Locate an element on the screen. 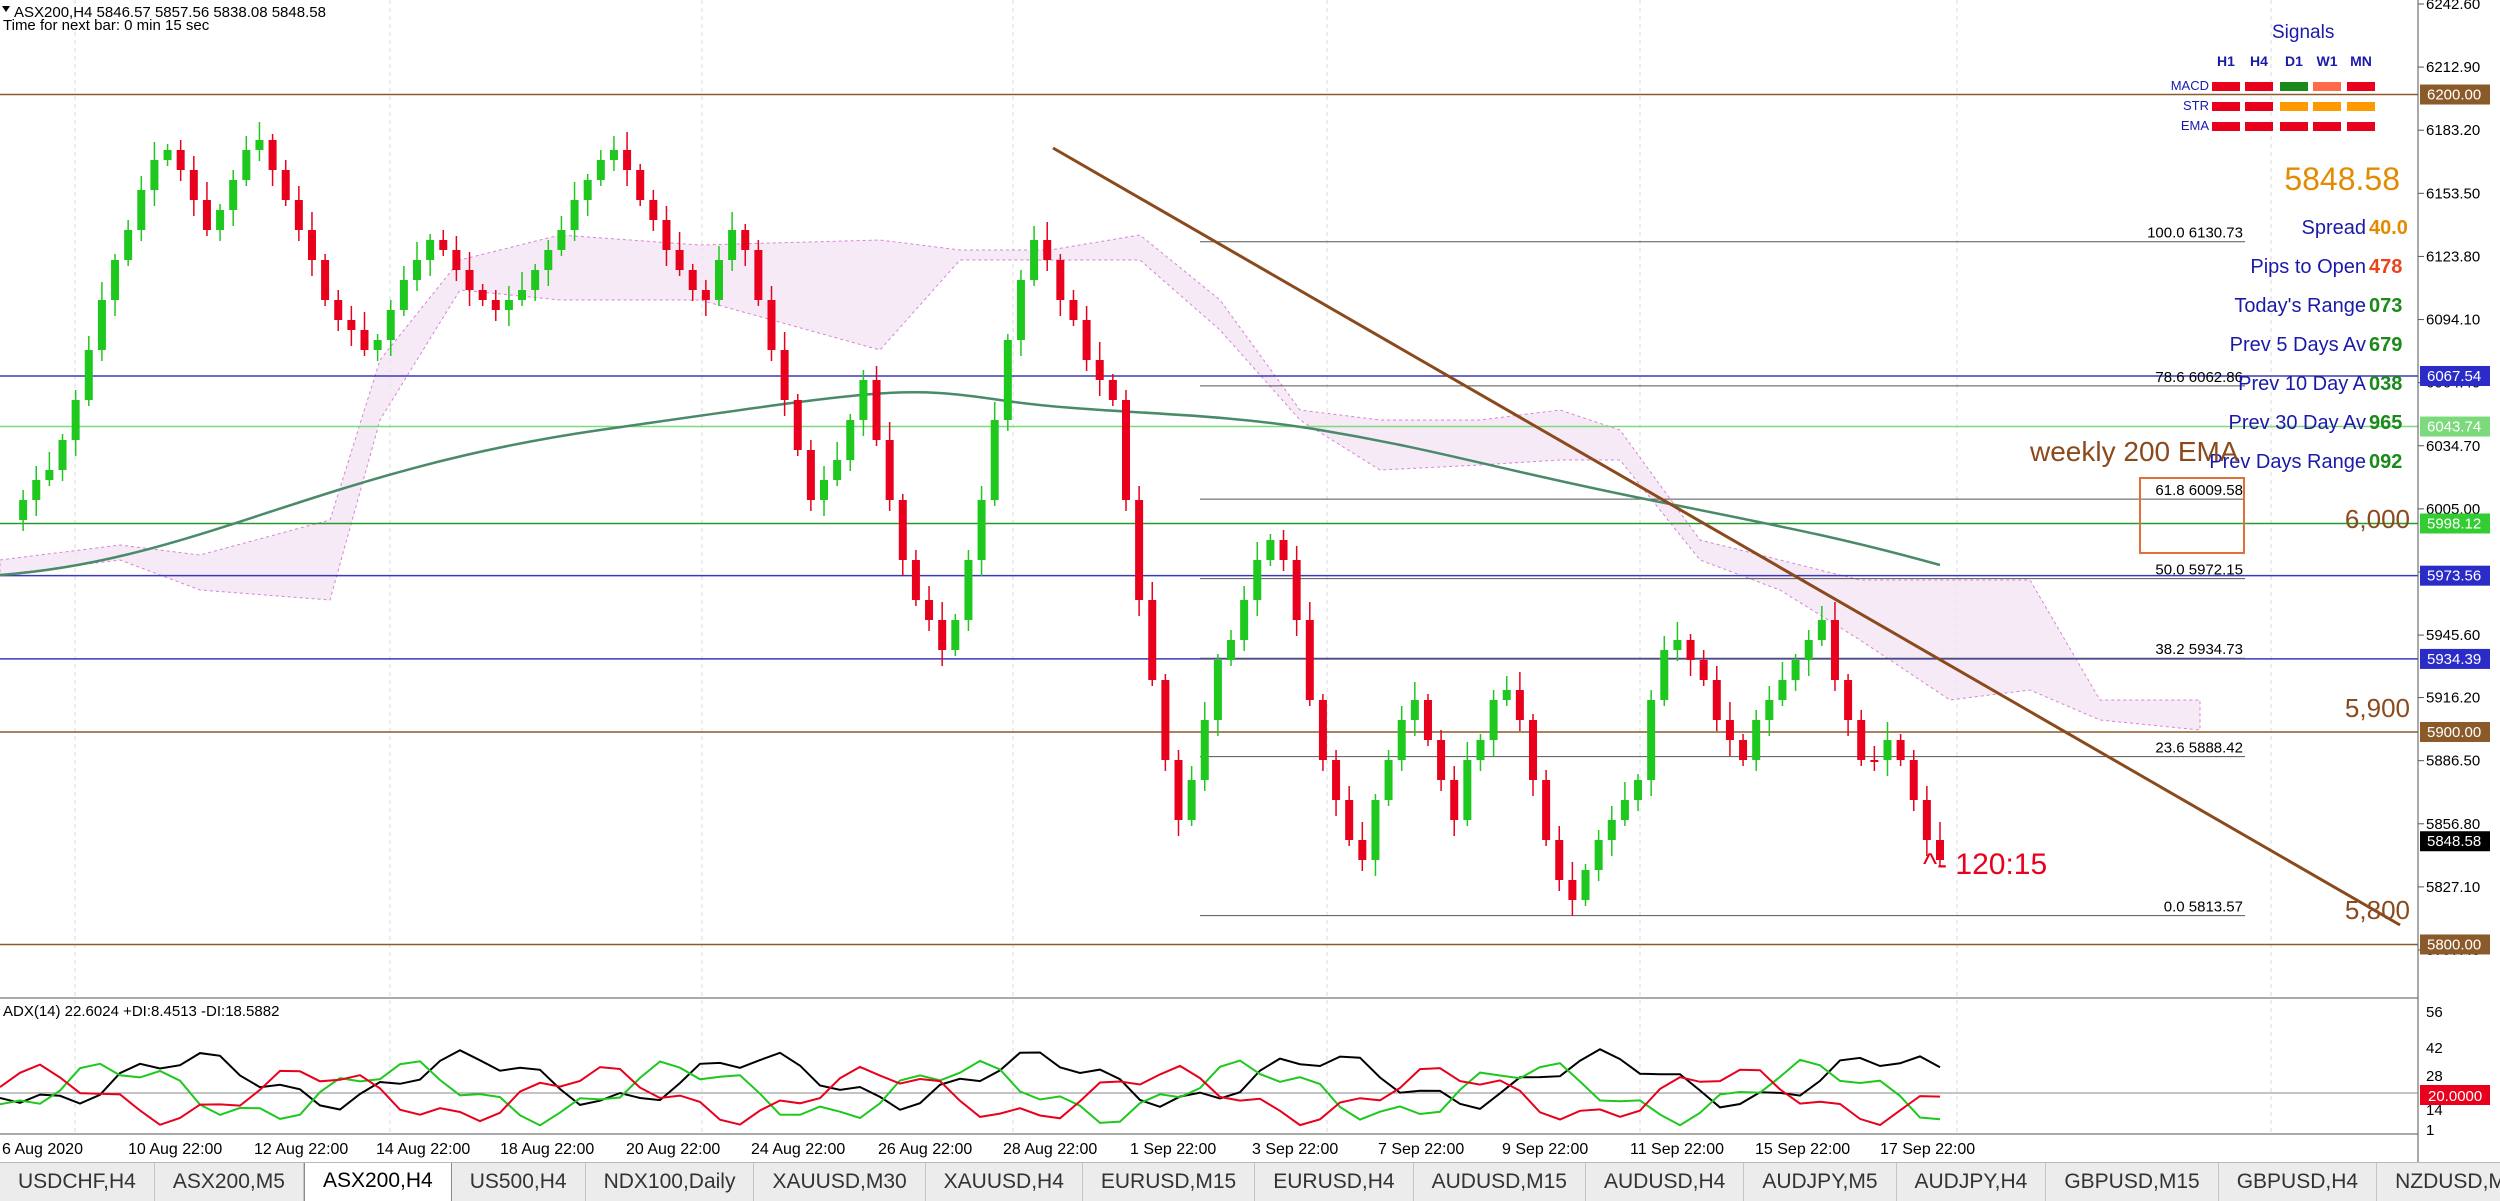  price-tick-label: 6094.10 is located at coordinates (2453, 320).